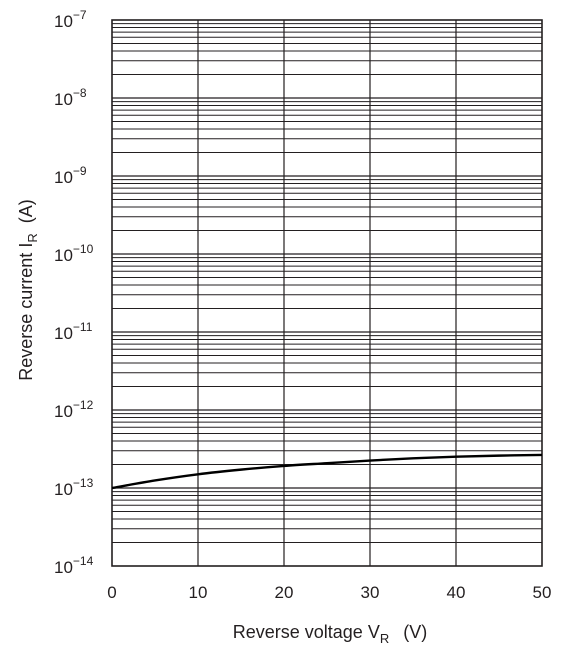 This screenshot has width=566, height=651. What do you see at coordinates (83, 561) in the screenshot?
I see `y-tick-exponent: −14` at bounding box center [83, 561].